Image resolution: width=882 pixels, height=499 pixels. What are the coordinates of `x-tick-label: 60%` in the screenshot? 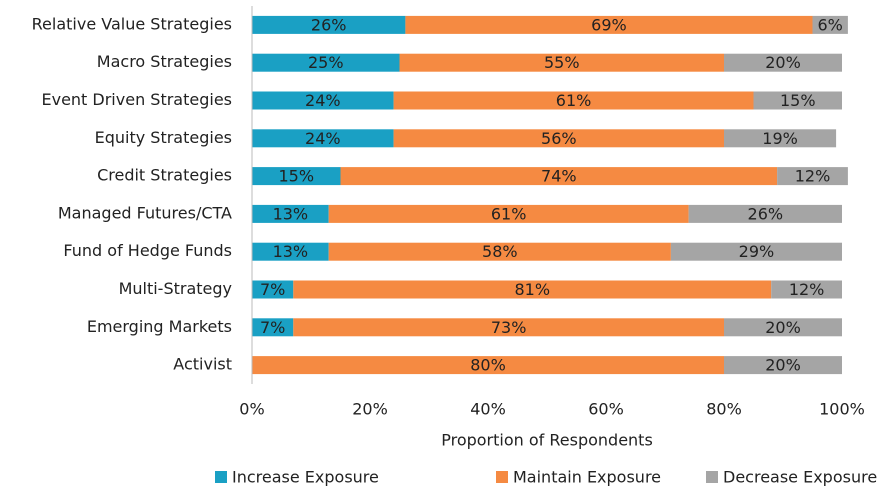 It's located at (606, 409).